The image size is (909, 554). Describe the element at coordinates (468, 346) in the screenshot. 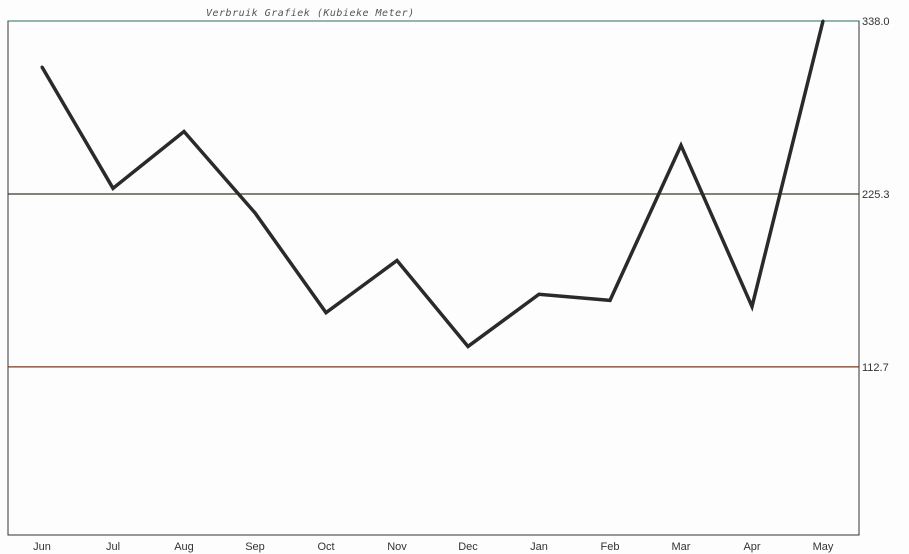

I see `data-point-dec` at that location.